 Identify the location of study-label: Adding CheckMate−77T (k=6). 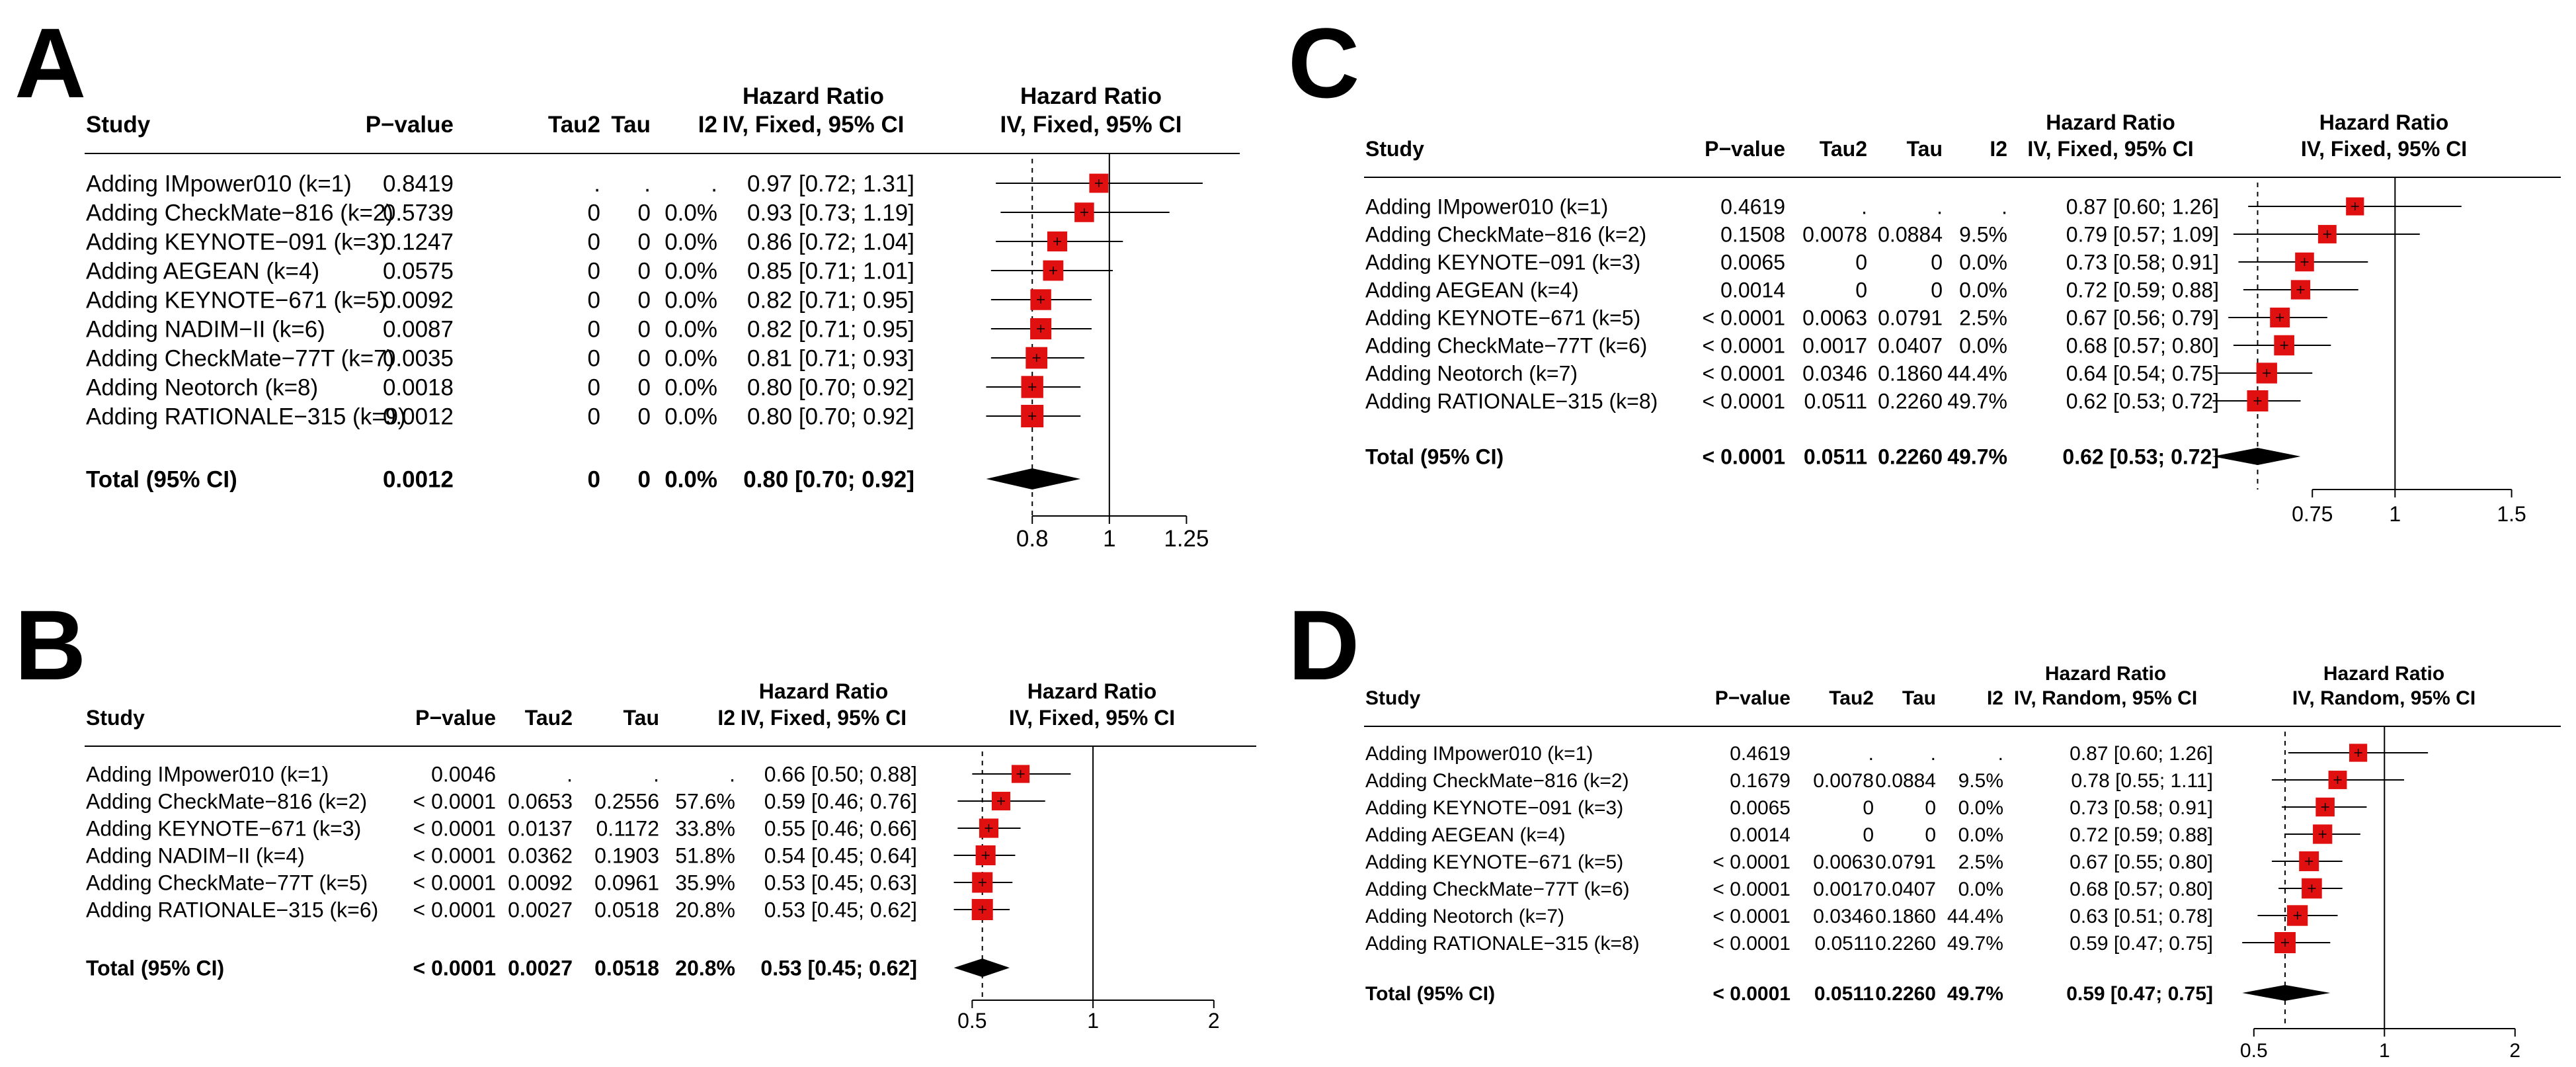
(1506, 346).